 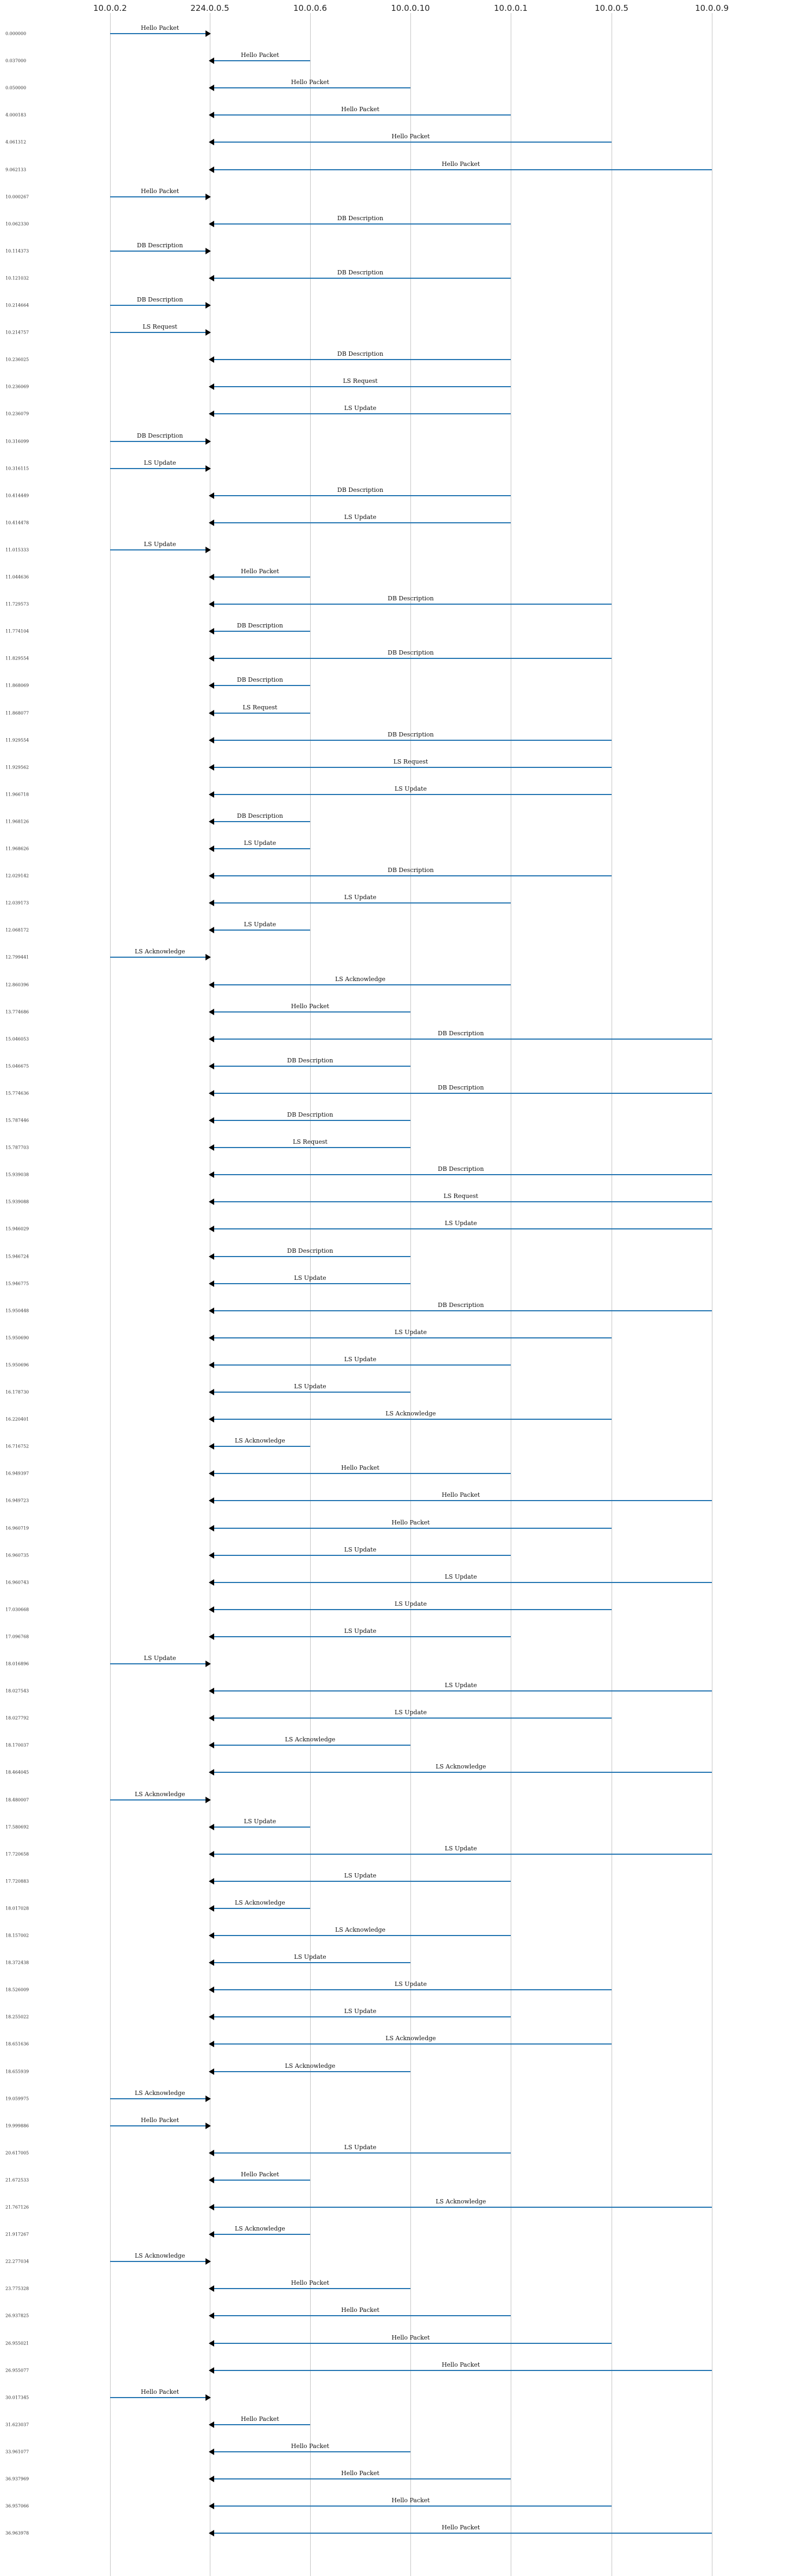 I want to click on timestamp: 16.949723, so click(x=17, y=1500).